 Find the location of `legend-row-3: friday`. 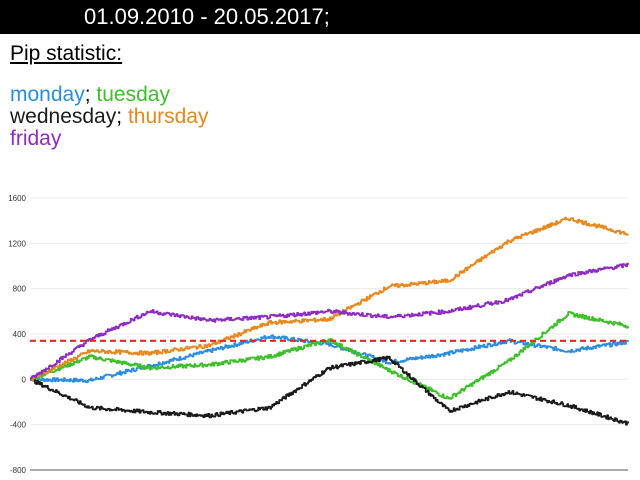

legend-row-3: friday is located at coordinates (109, 139).